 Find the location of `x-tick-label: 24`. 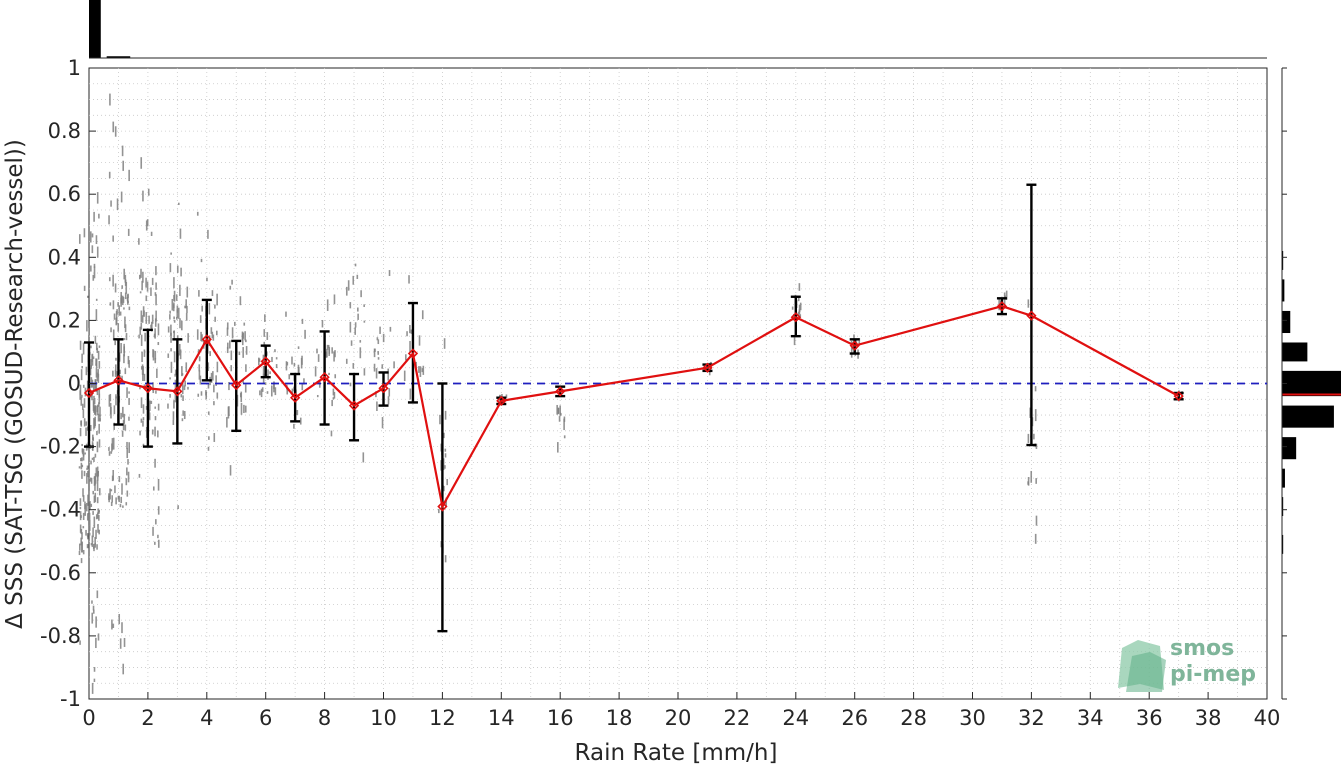

x-tick-label: 24 is located at coordinates (795, 718).